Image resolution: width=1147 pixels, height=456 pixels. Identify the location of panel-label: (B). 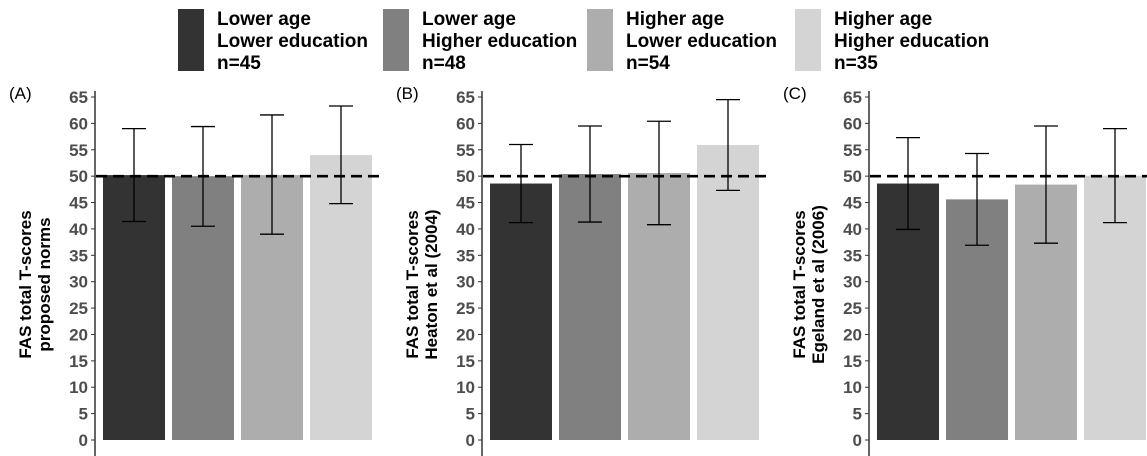
(407, 93).